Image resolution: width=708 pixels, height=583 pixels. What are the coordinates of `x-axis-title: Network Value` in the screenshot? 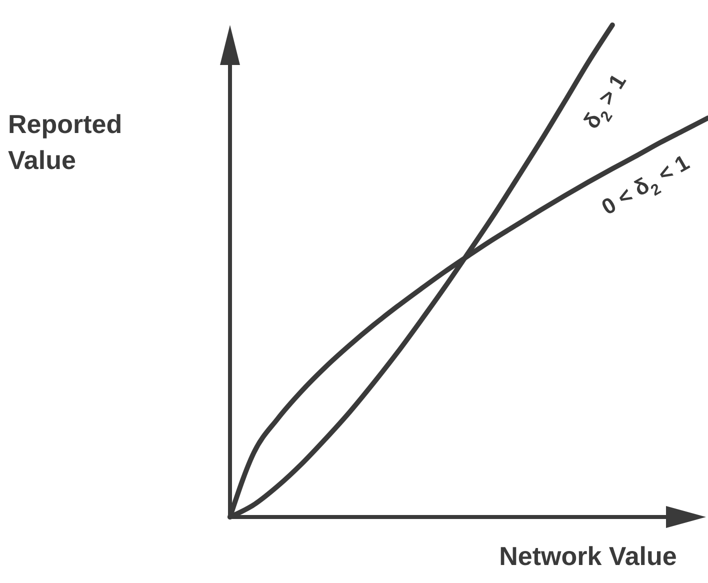 It's located at (588, 556).